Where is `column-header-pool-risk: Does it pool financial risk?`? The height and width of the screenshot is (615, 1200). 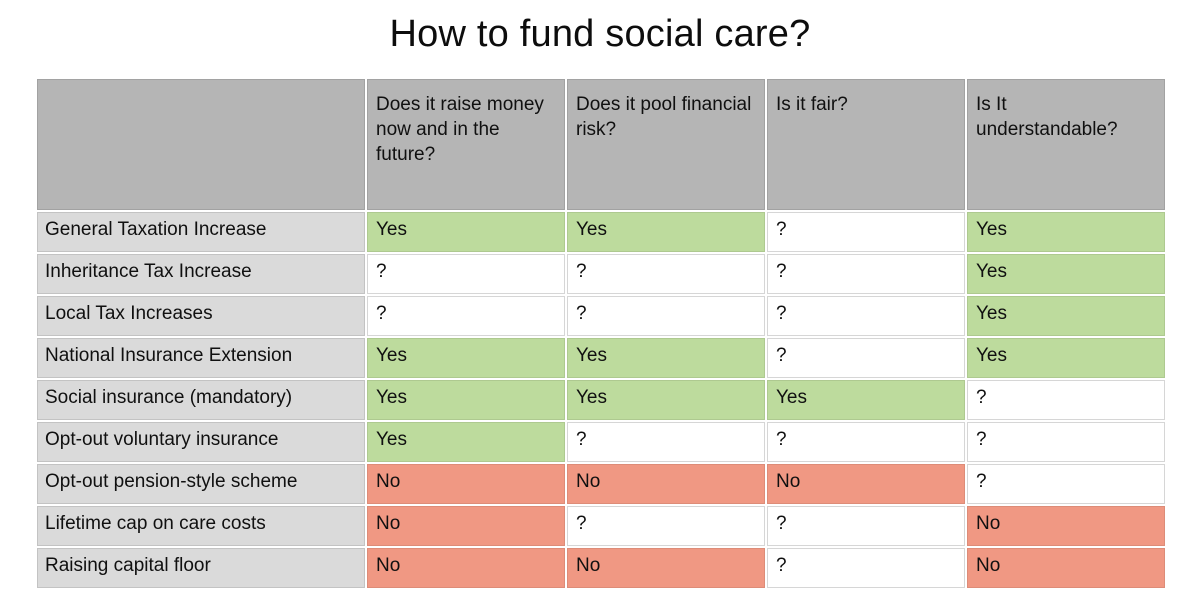
column-header-pool-risk: Does it pool financial risk? is located at coordinates (666, 144).